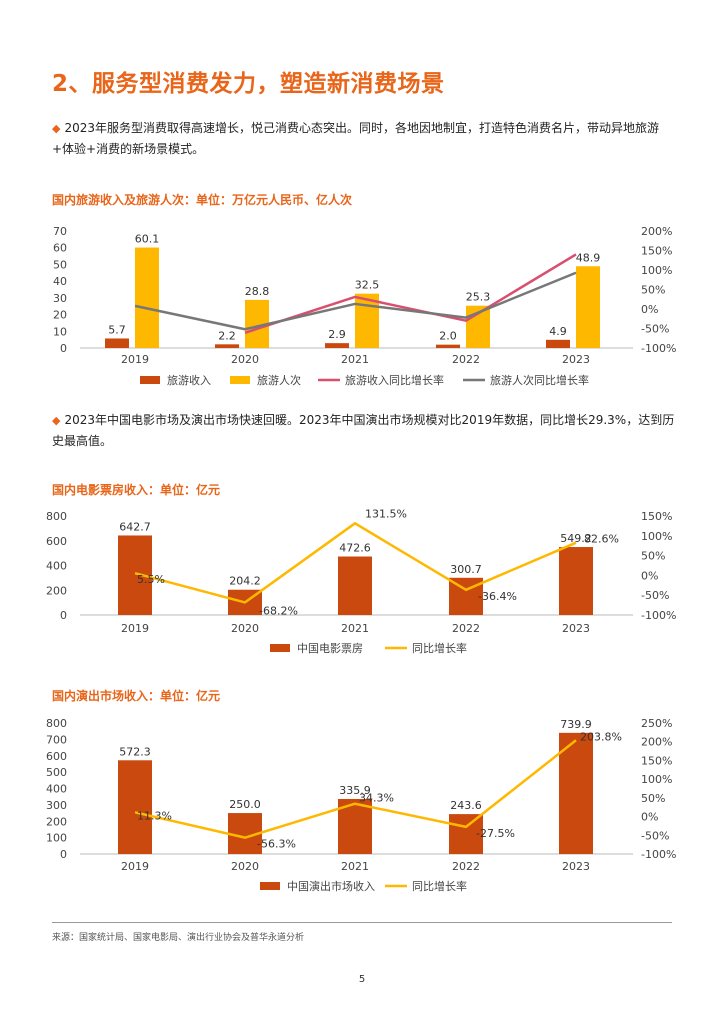 This screenshot has width=724, height=1024. Describe the element at coordinates (362, 932) in the screenshot. I see `source-footnote: 来源：国家统计局、国家电影局、演出行业协会及普华永道分析` at that location.